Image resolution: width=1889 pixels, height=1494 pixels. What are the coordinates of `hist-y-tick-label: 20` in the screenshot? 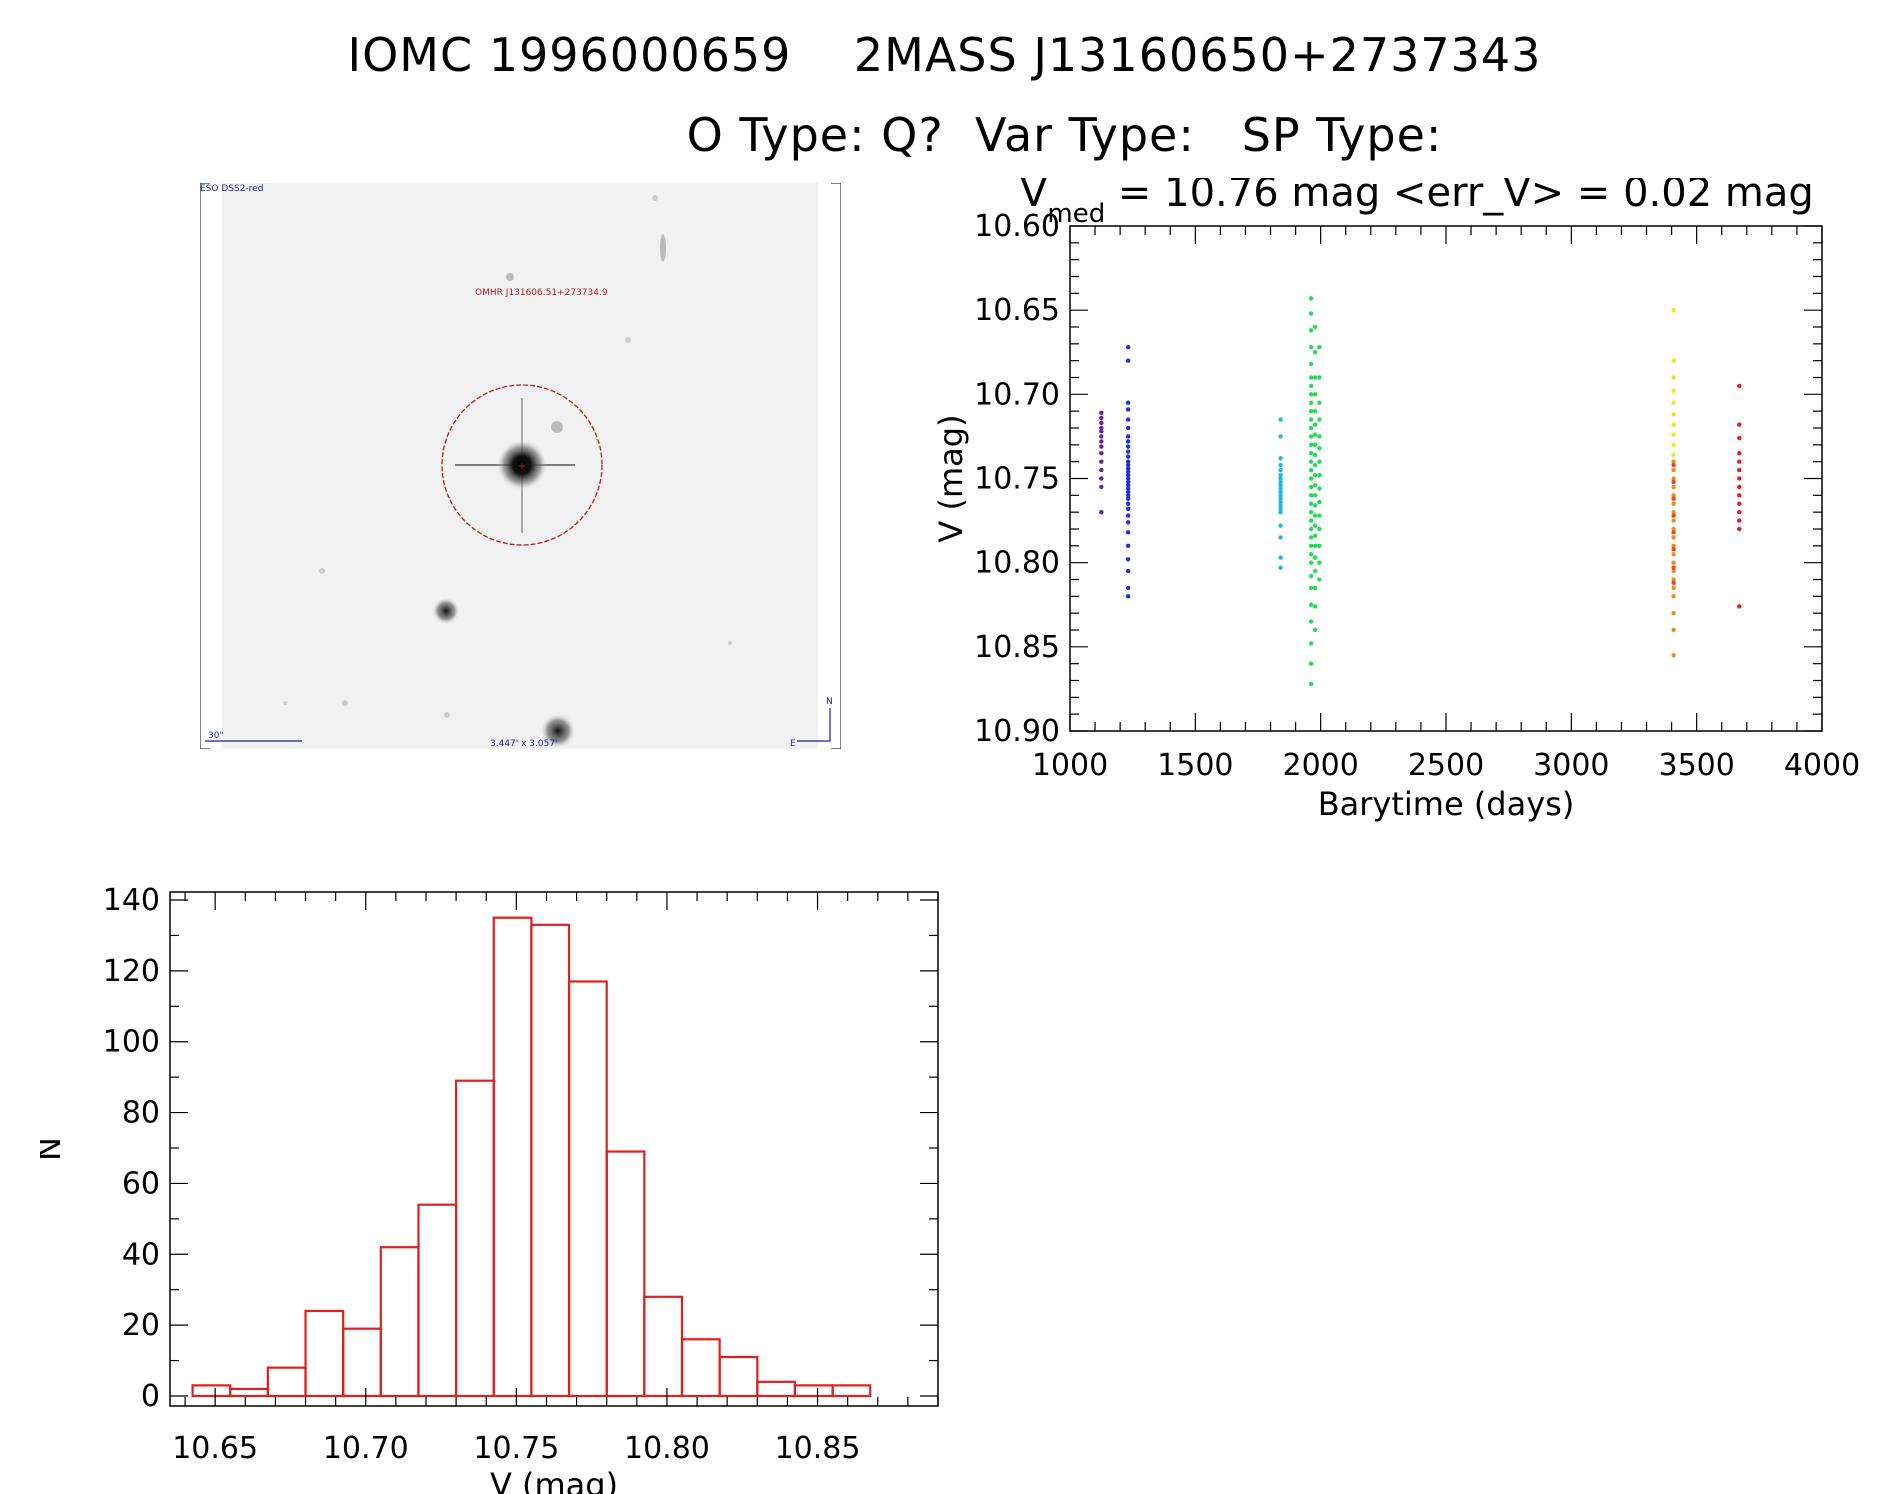 It's located at (141, 1325).